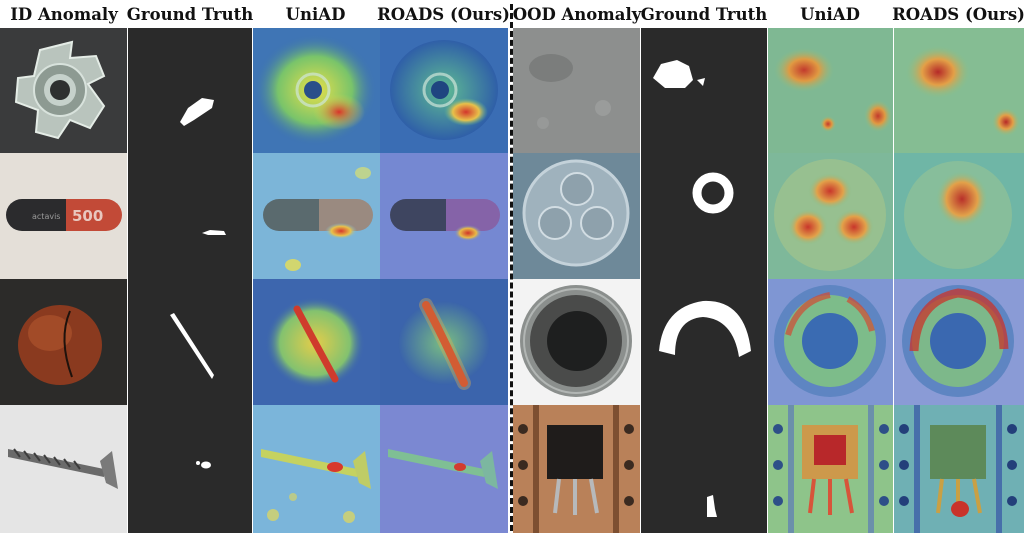 Image resolution: width=1024 pixels, height=533 pixels. I want to click on carpet-texture-image, so click(576, 90).